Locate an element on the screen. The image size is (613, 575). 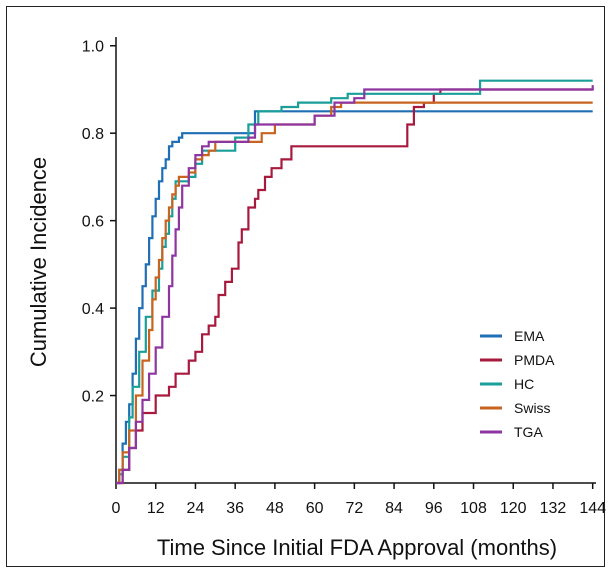
x-tick-label: 120 is located at coordinates (513, 508).